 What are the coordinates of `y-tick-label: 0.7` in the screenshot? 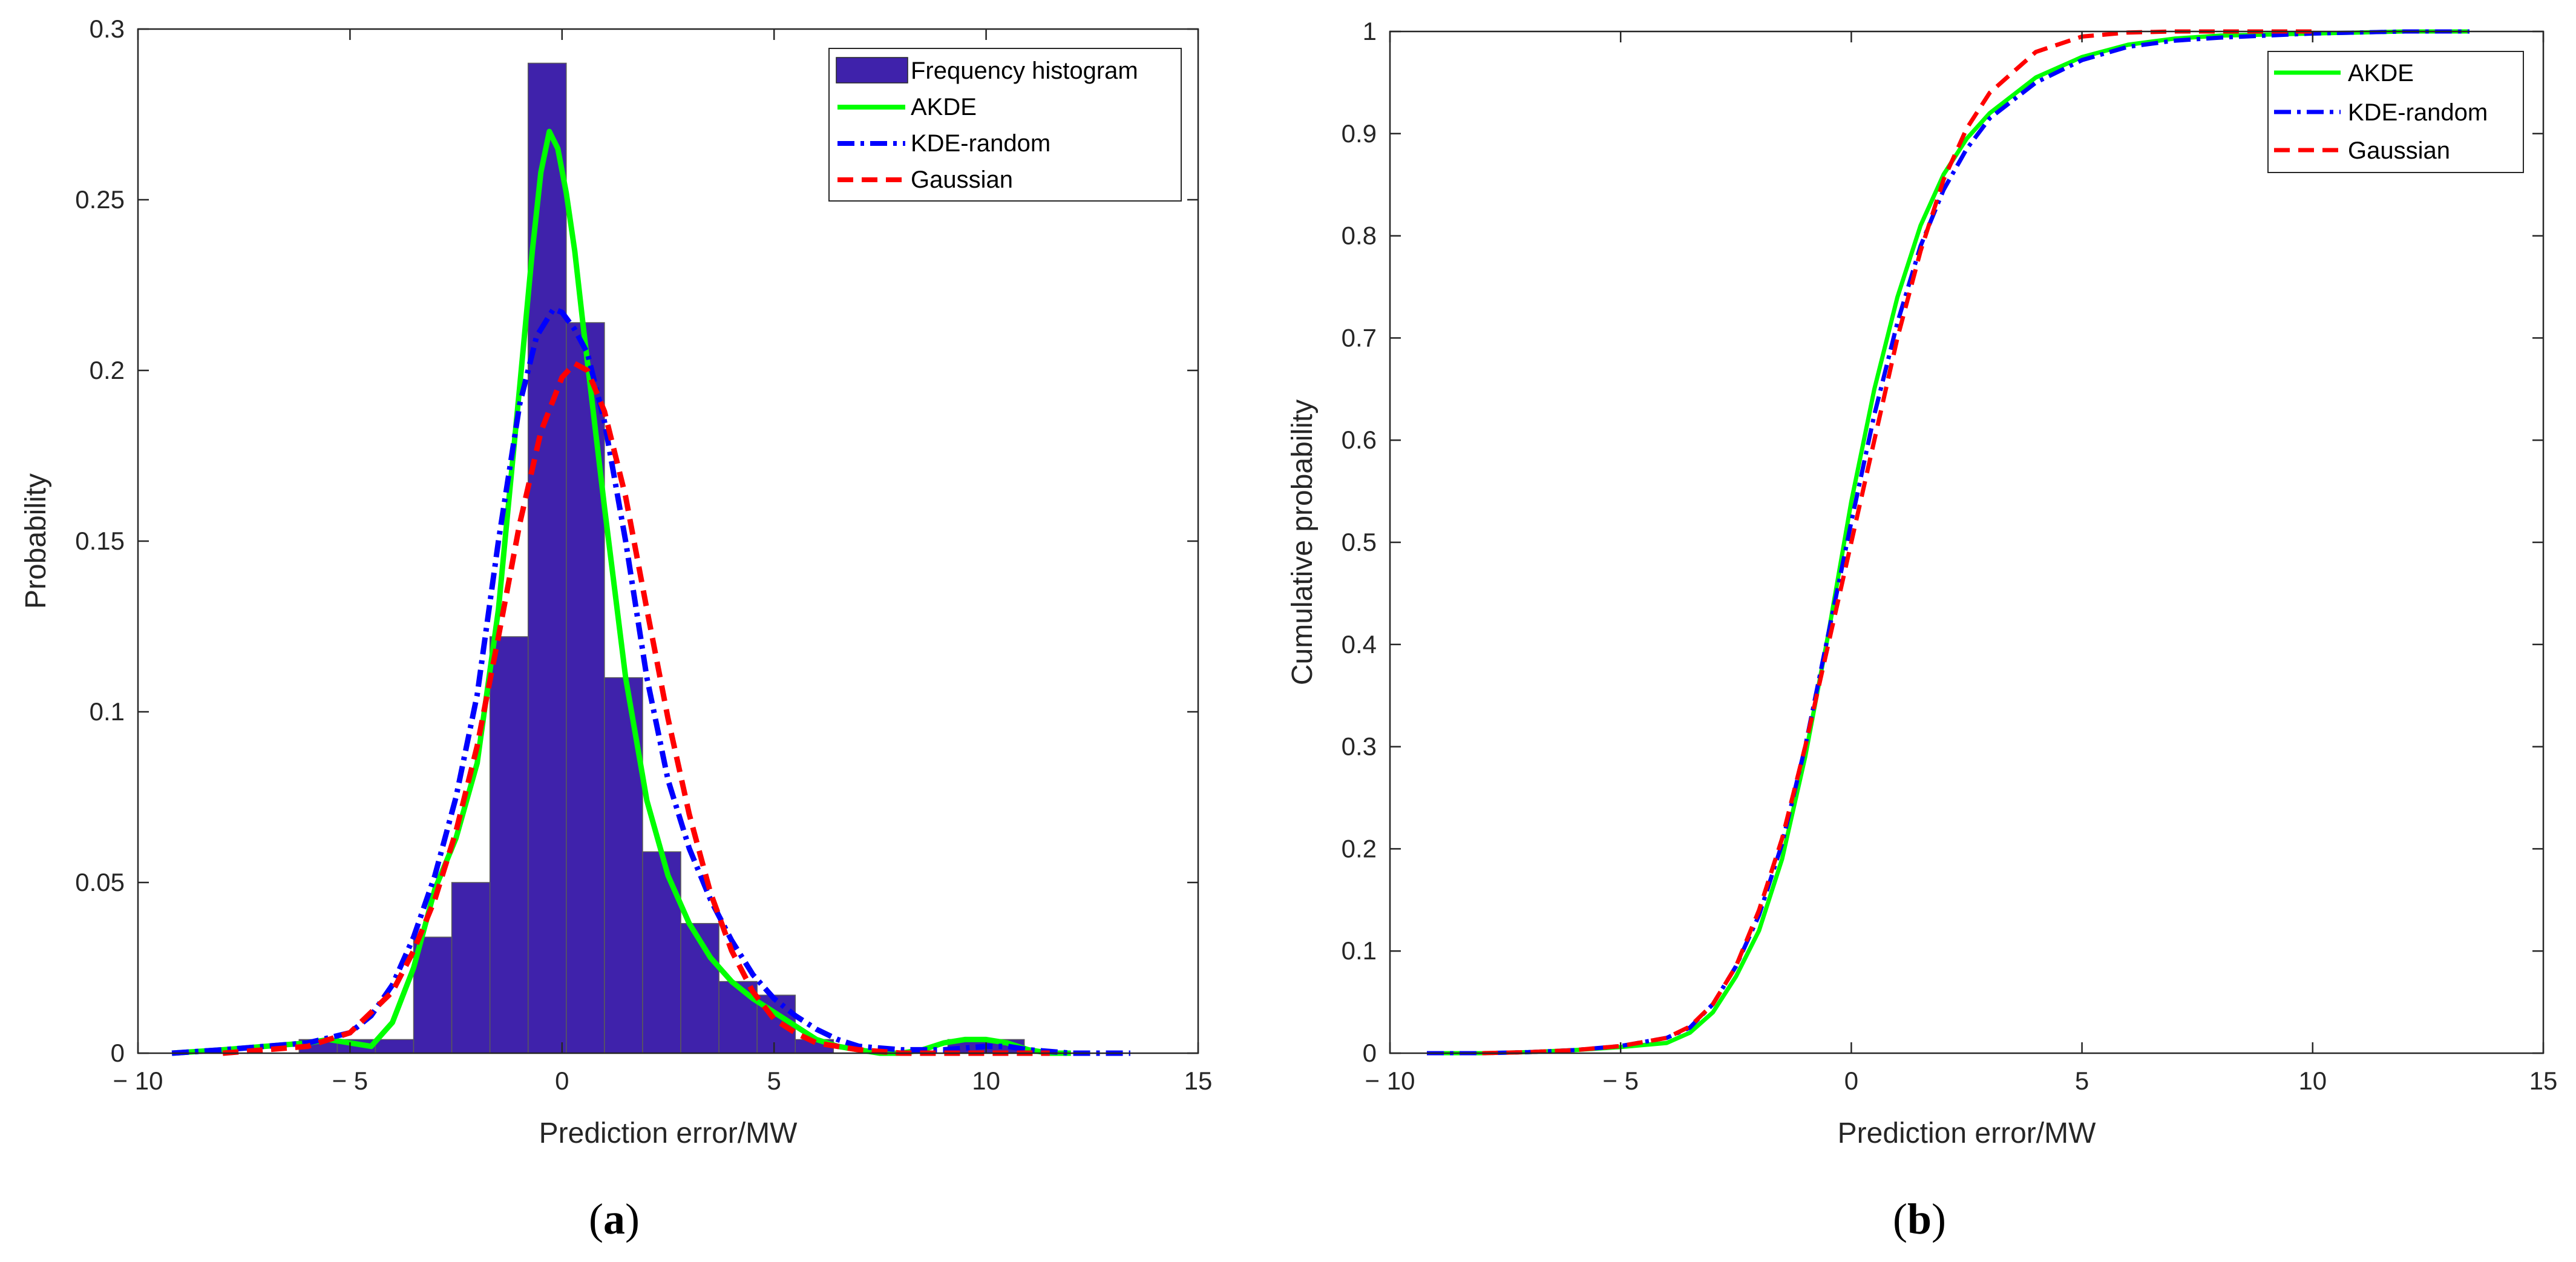 It's located at (1359, 337).